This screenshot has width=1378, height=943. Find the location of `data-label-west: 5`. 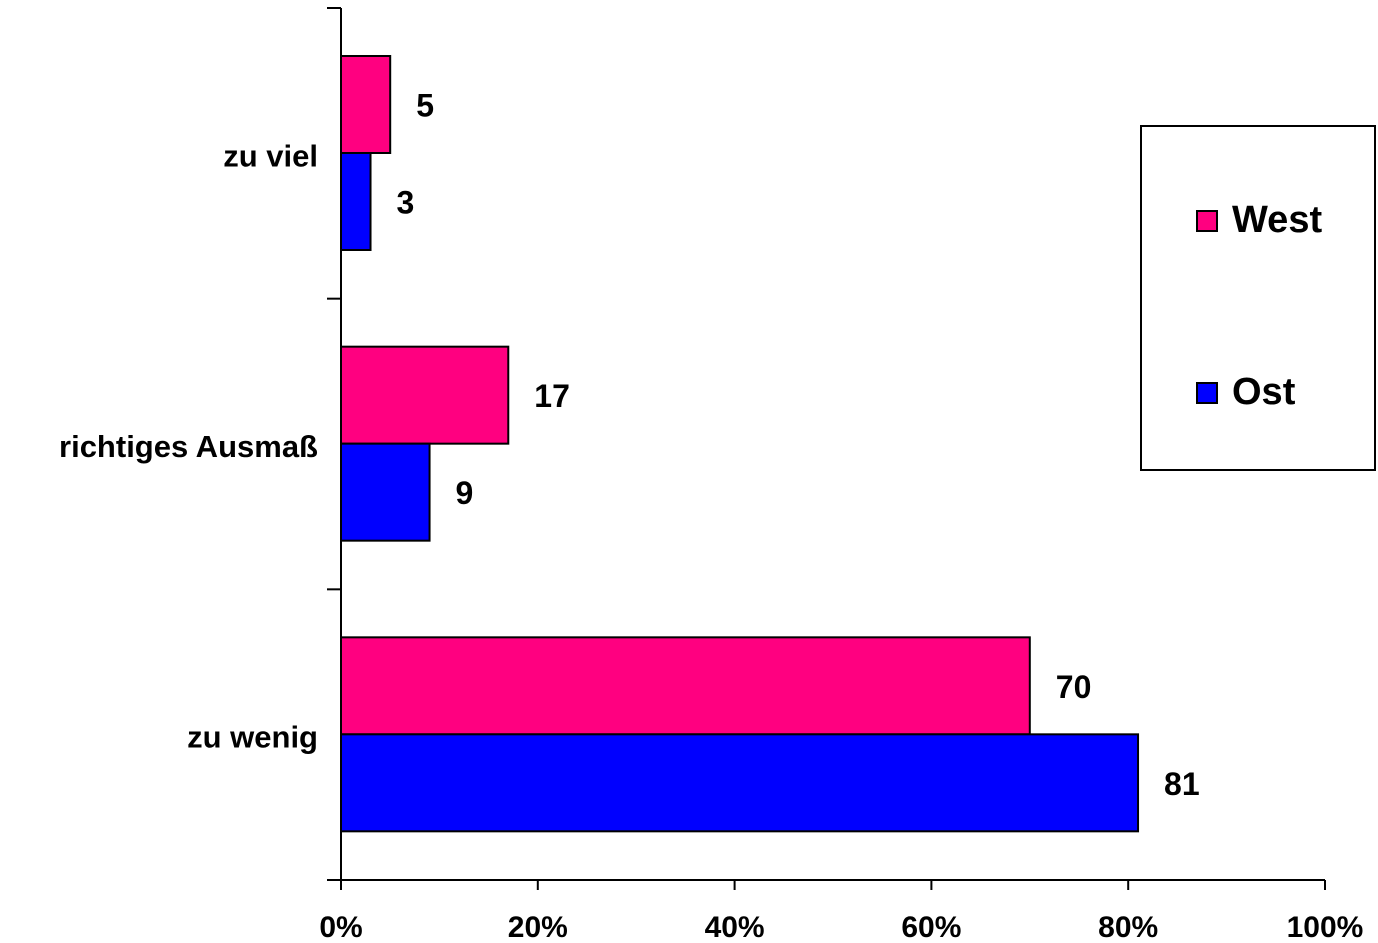

data-label-west: 5 is located at coordinates (425, 106).